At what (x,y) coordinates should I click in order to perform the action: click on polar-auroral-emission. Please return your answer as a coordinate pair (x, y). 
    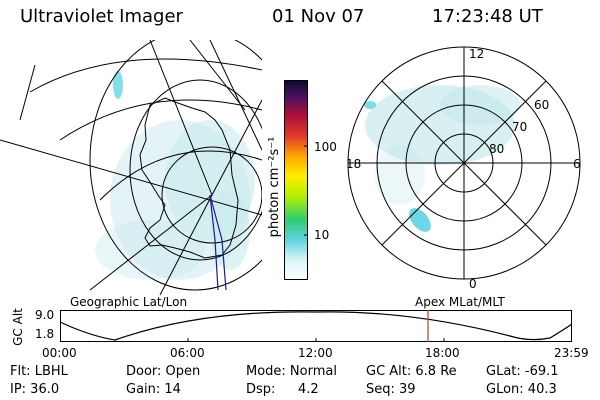
    Looking at the image, I should click on (442, 158).